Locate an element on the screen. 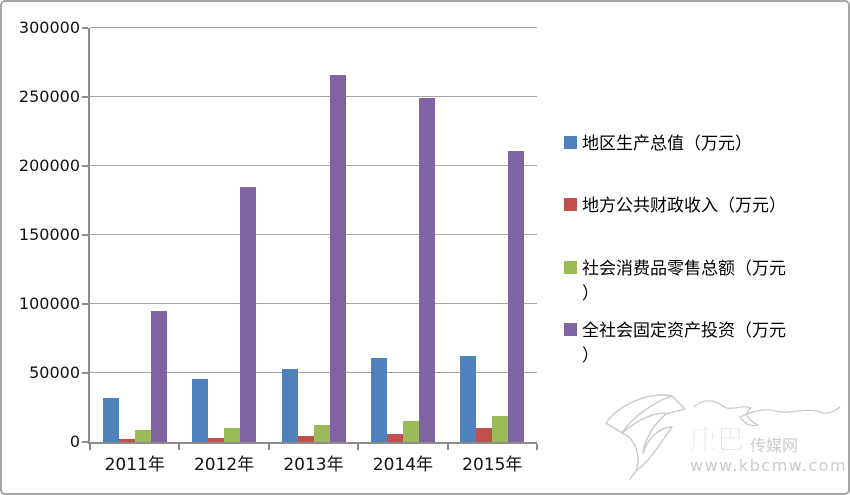  bar-2012年-series-3 is located at coordinates (232, 435).